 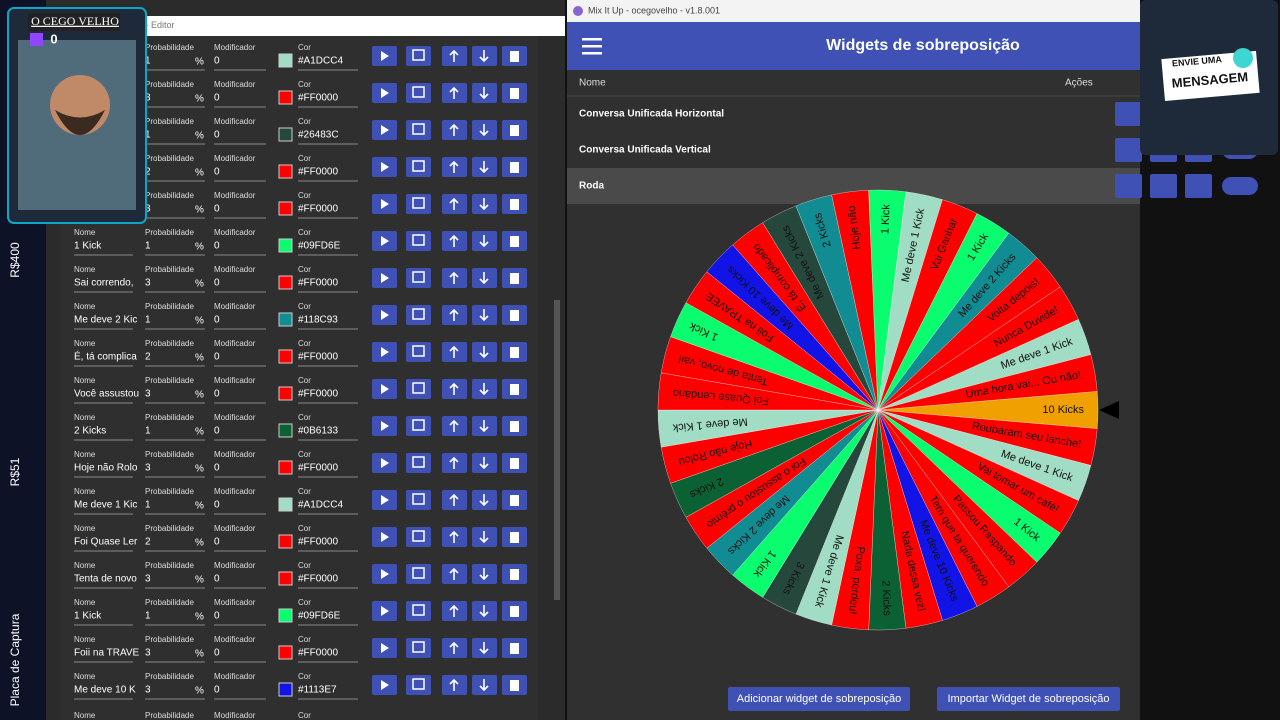 What do you see at coordinates (1240, 186) in the screenshot?
I see `toggle` at bounding box center [1240, 186].